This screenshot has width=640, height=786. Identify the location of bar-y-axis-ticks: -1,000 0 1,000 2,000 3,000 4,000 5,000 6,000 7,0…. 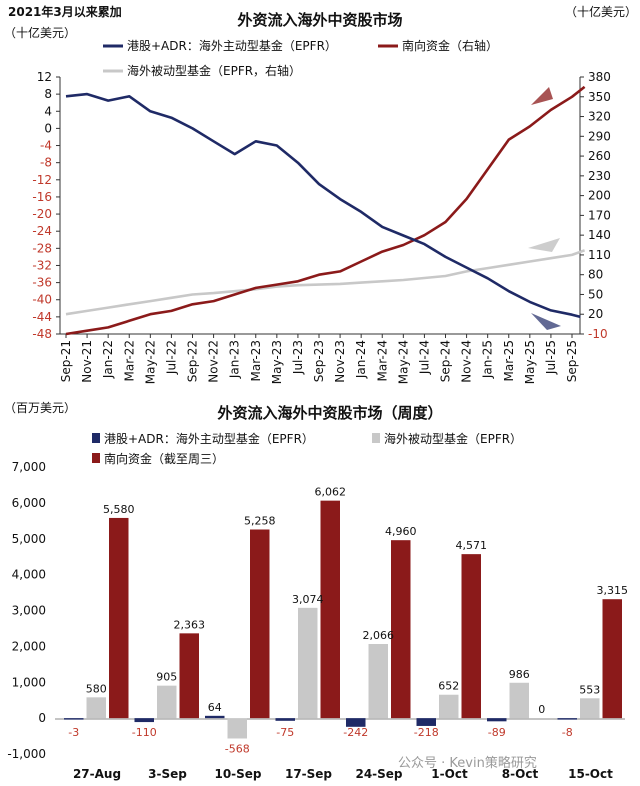
(26, 610).